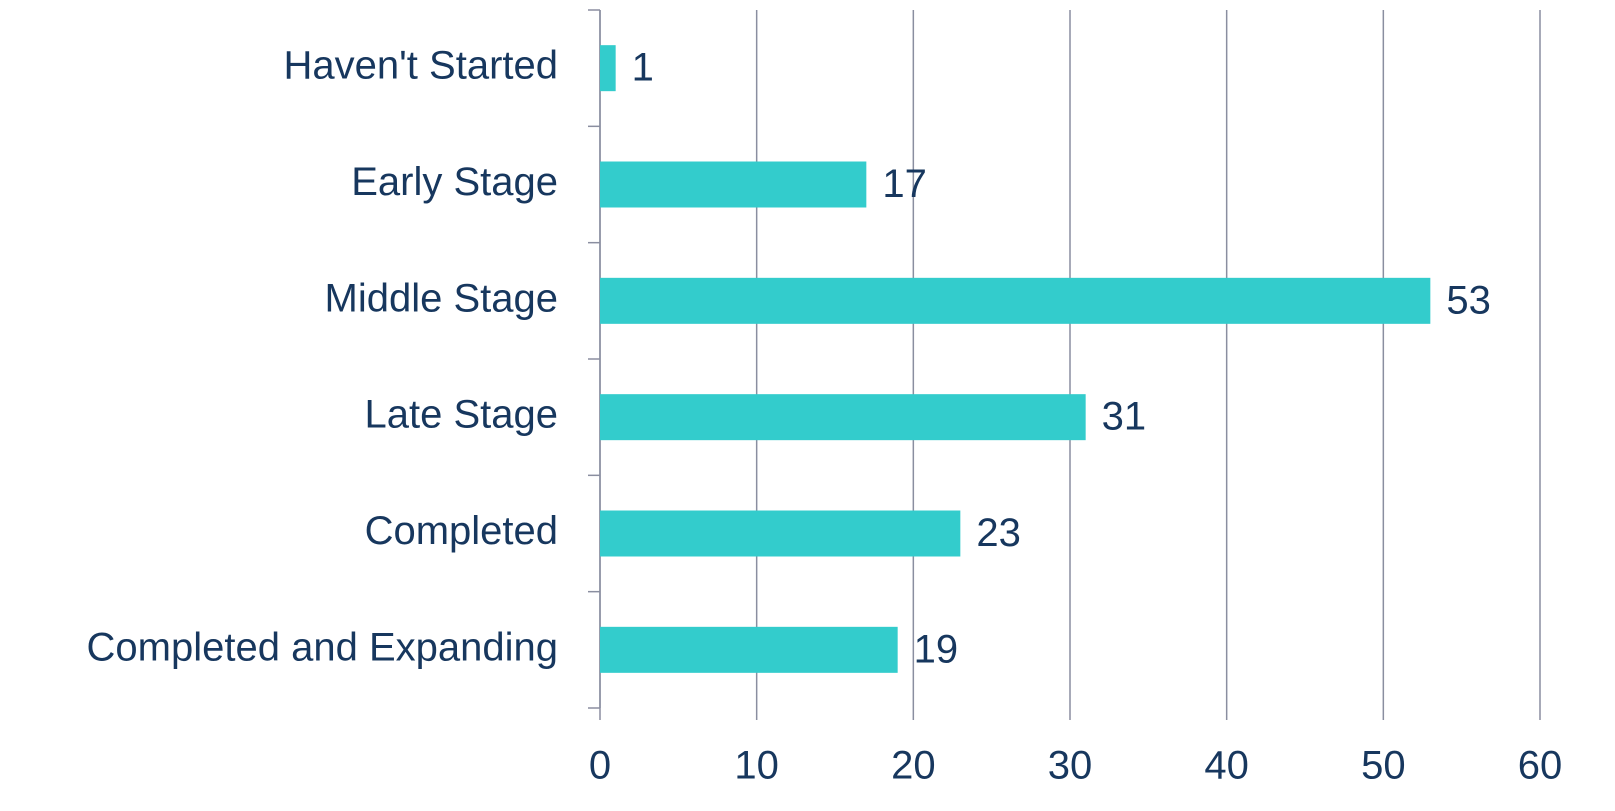 The image size is (1615, 811). What do you see at coordinates (913, 766) in the screenshot?
I see `x-tick-label: 20` at bounding box center [913, 766].